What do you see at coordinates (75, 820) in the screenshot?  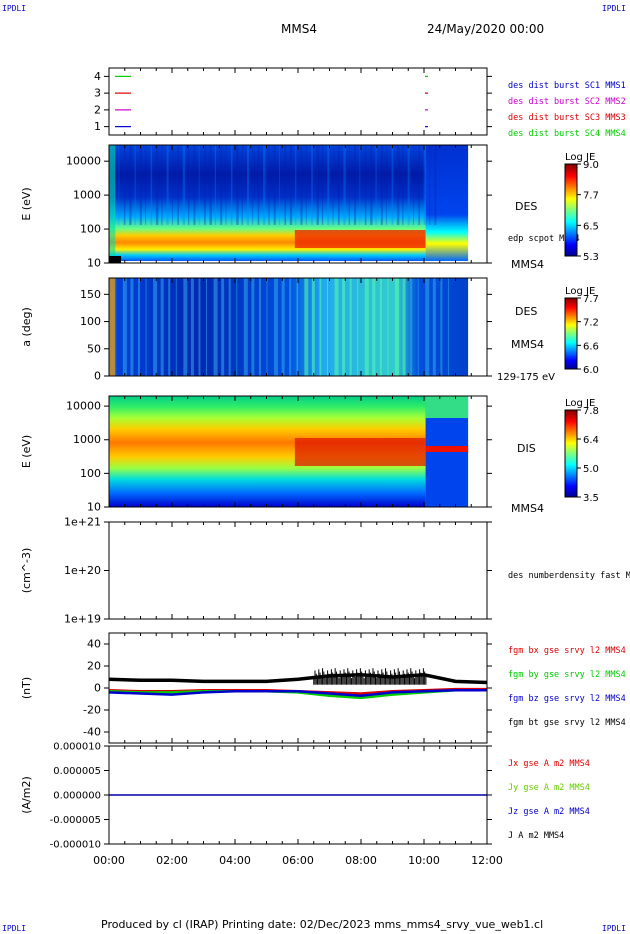 I see `current-y-tick-label: -0.000005` at bounding box center [75, 820].